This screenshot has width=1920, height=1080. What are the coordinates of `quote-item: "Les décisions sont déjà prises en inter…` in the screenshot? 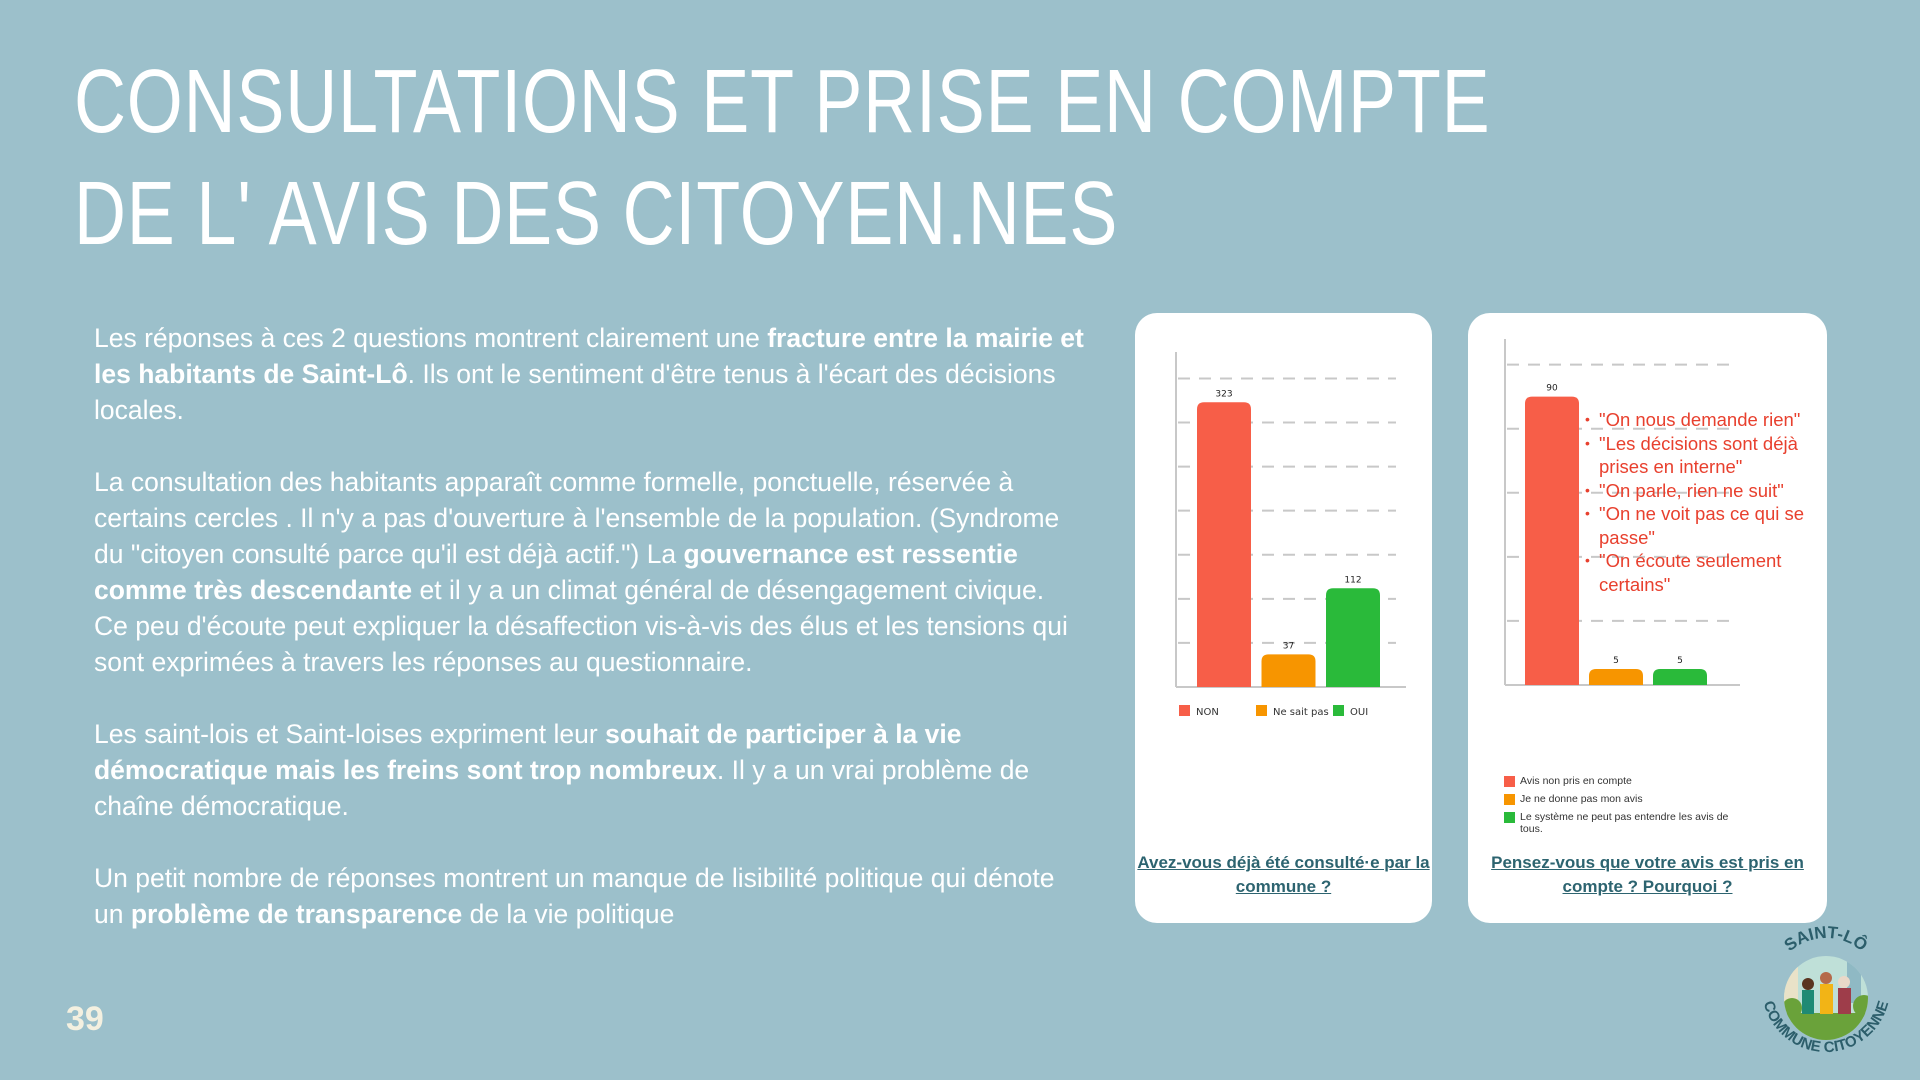 It's located at (1712, 455).